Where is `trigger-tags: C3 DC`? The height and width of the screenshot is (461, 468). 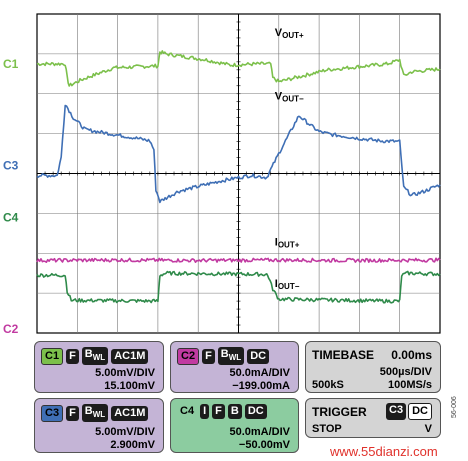 trigger-tags: C3 DC is located at coordinates (409, 411).